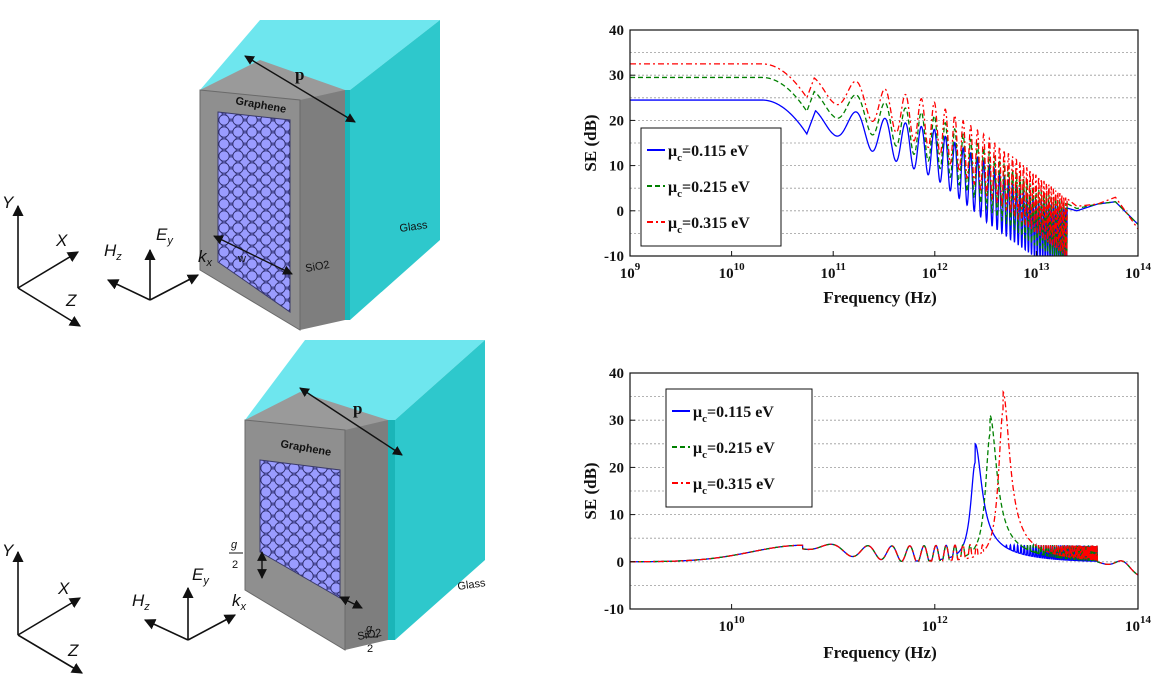 The height and width of the screenshot is (699, 1158). Describe the element at coordinates (61, 240) in the screenshot. I see `axis-x-label-top: X` at that location.